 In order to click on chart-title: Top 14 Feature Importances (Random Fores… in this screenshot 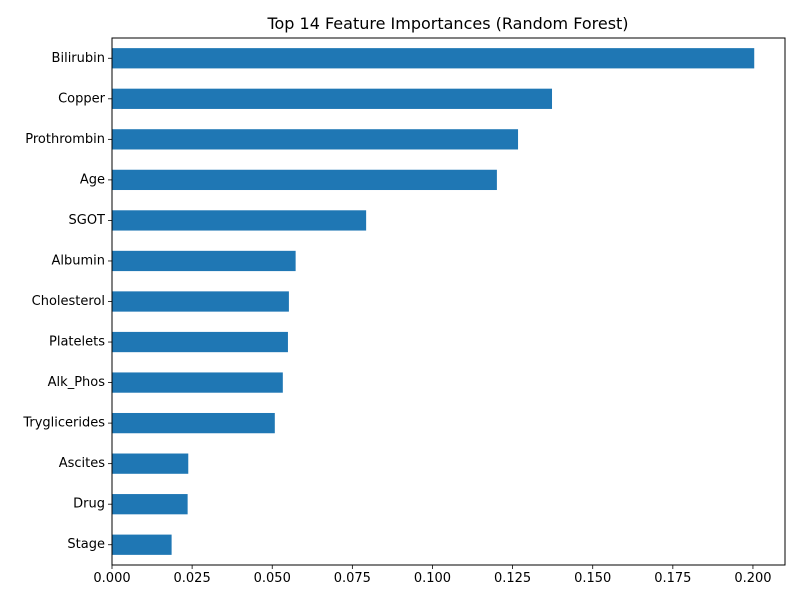, I will do `click(447, 23)`.